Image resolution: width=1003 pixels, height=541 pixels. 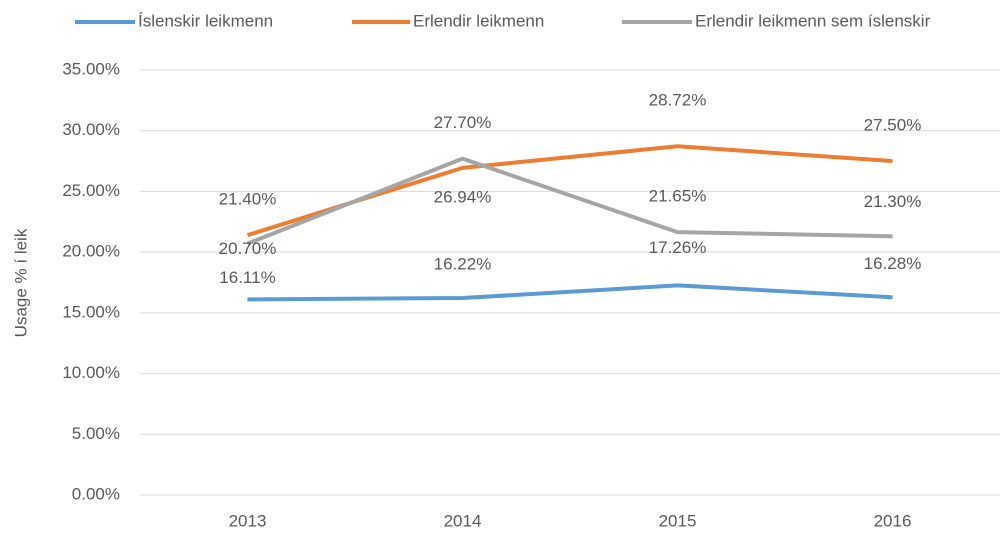 What do you see at coordinates (463, 520) in the screenshot?
I see `x-tick-label: 2014` at bounding box center [463, 520].